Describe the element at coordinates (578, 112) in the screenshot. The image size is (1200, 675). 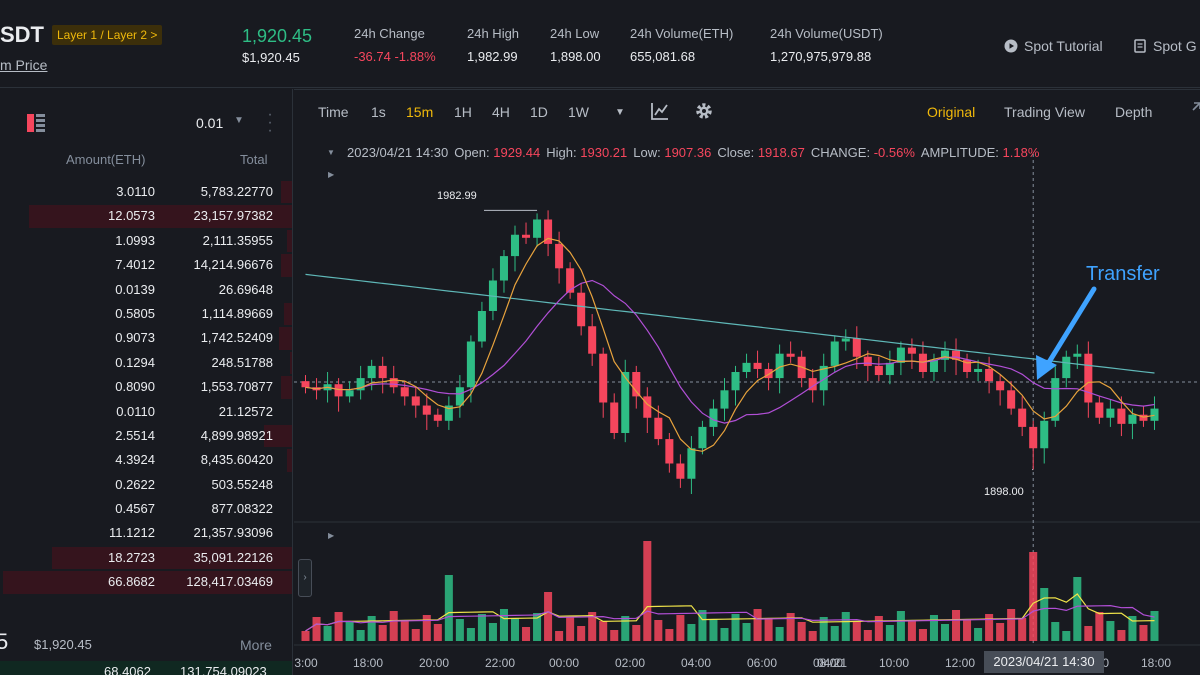
I see `timeframe-1w: 1W` at that location.